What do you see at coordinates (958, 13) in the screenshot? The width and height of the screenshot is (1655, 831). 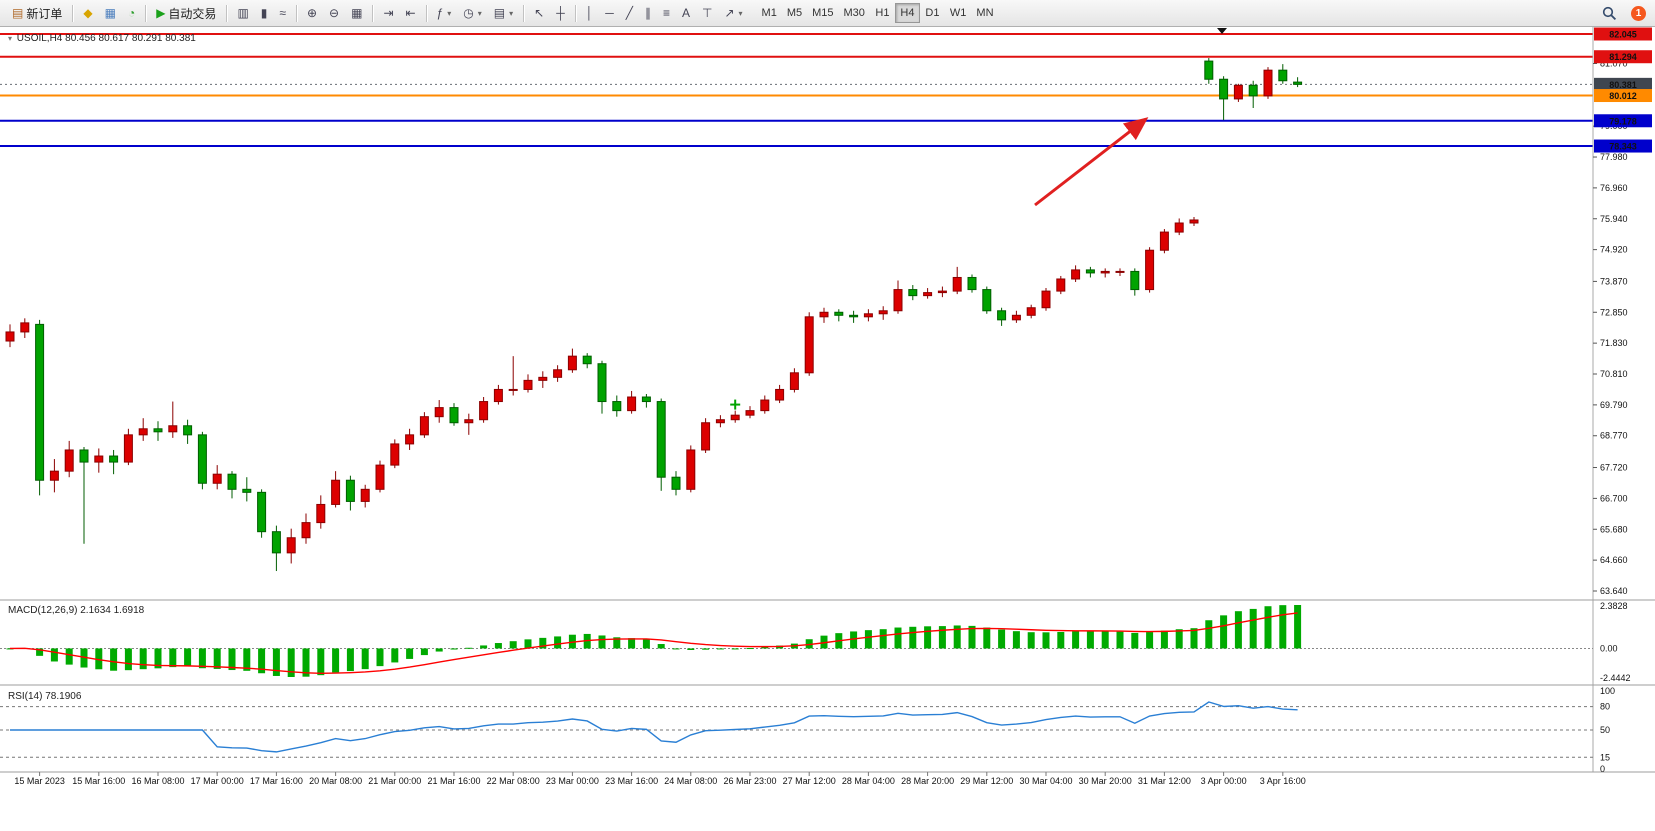 I see `timeframe-w1: W1` at bounding box center [958, 13].